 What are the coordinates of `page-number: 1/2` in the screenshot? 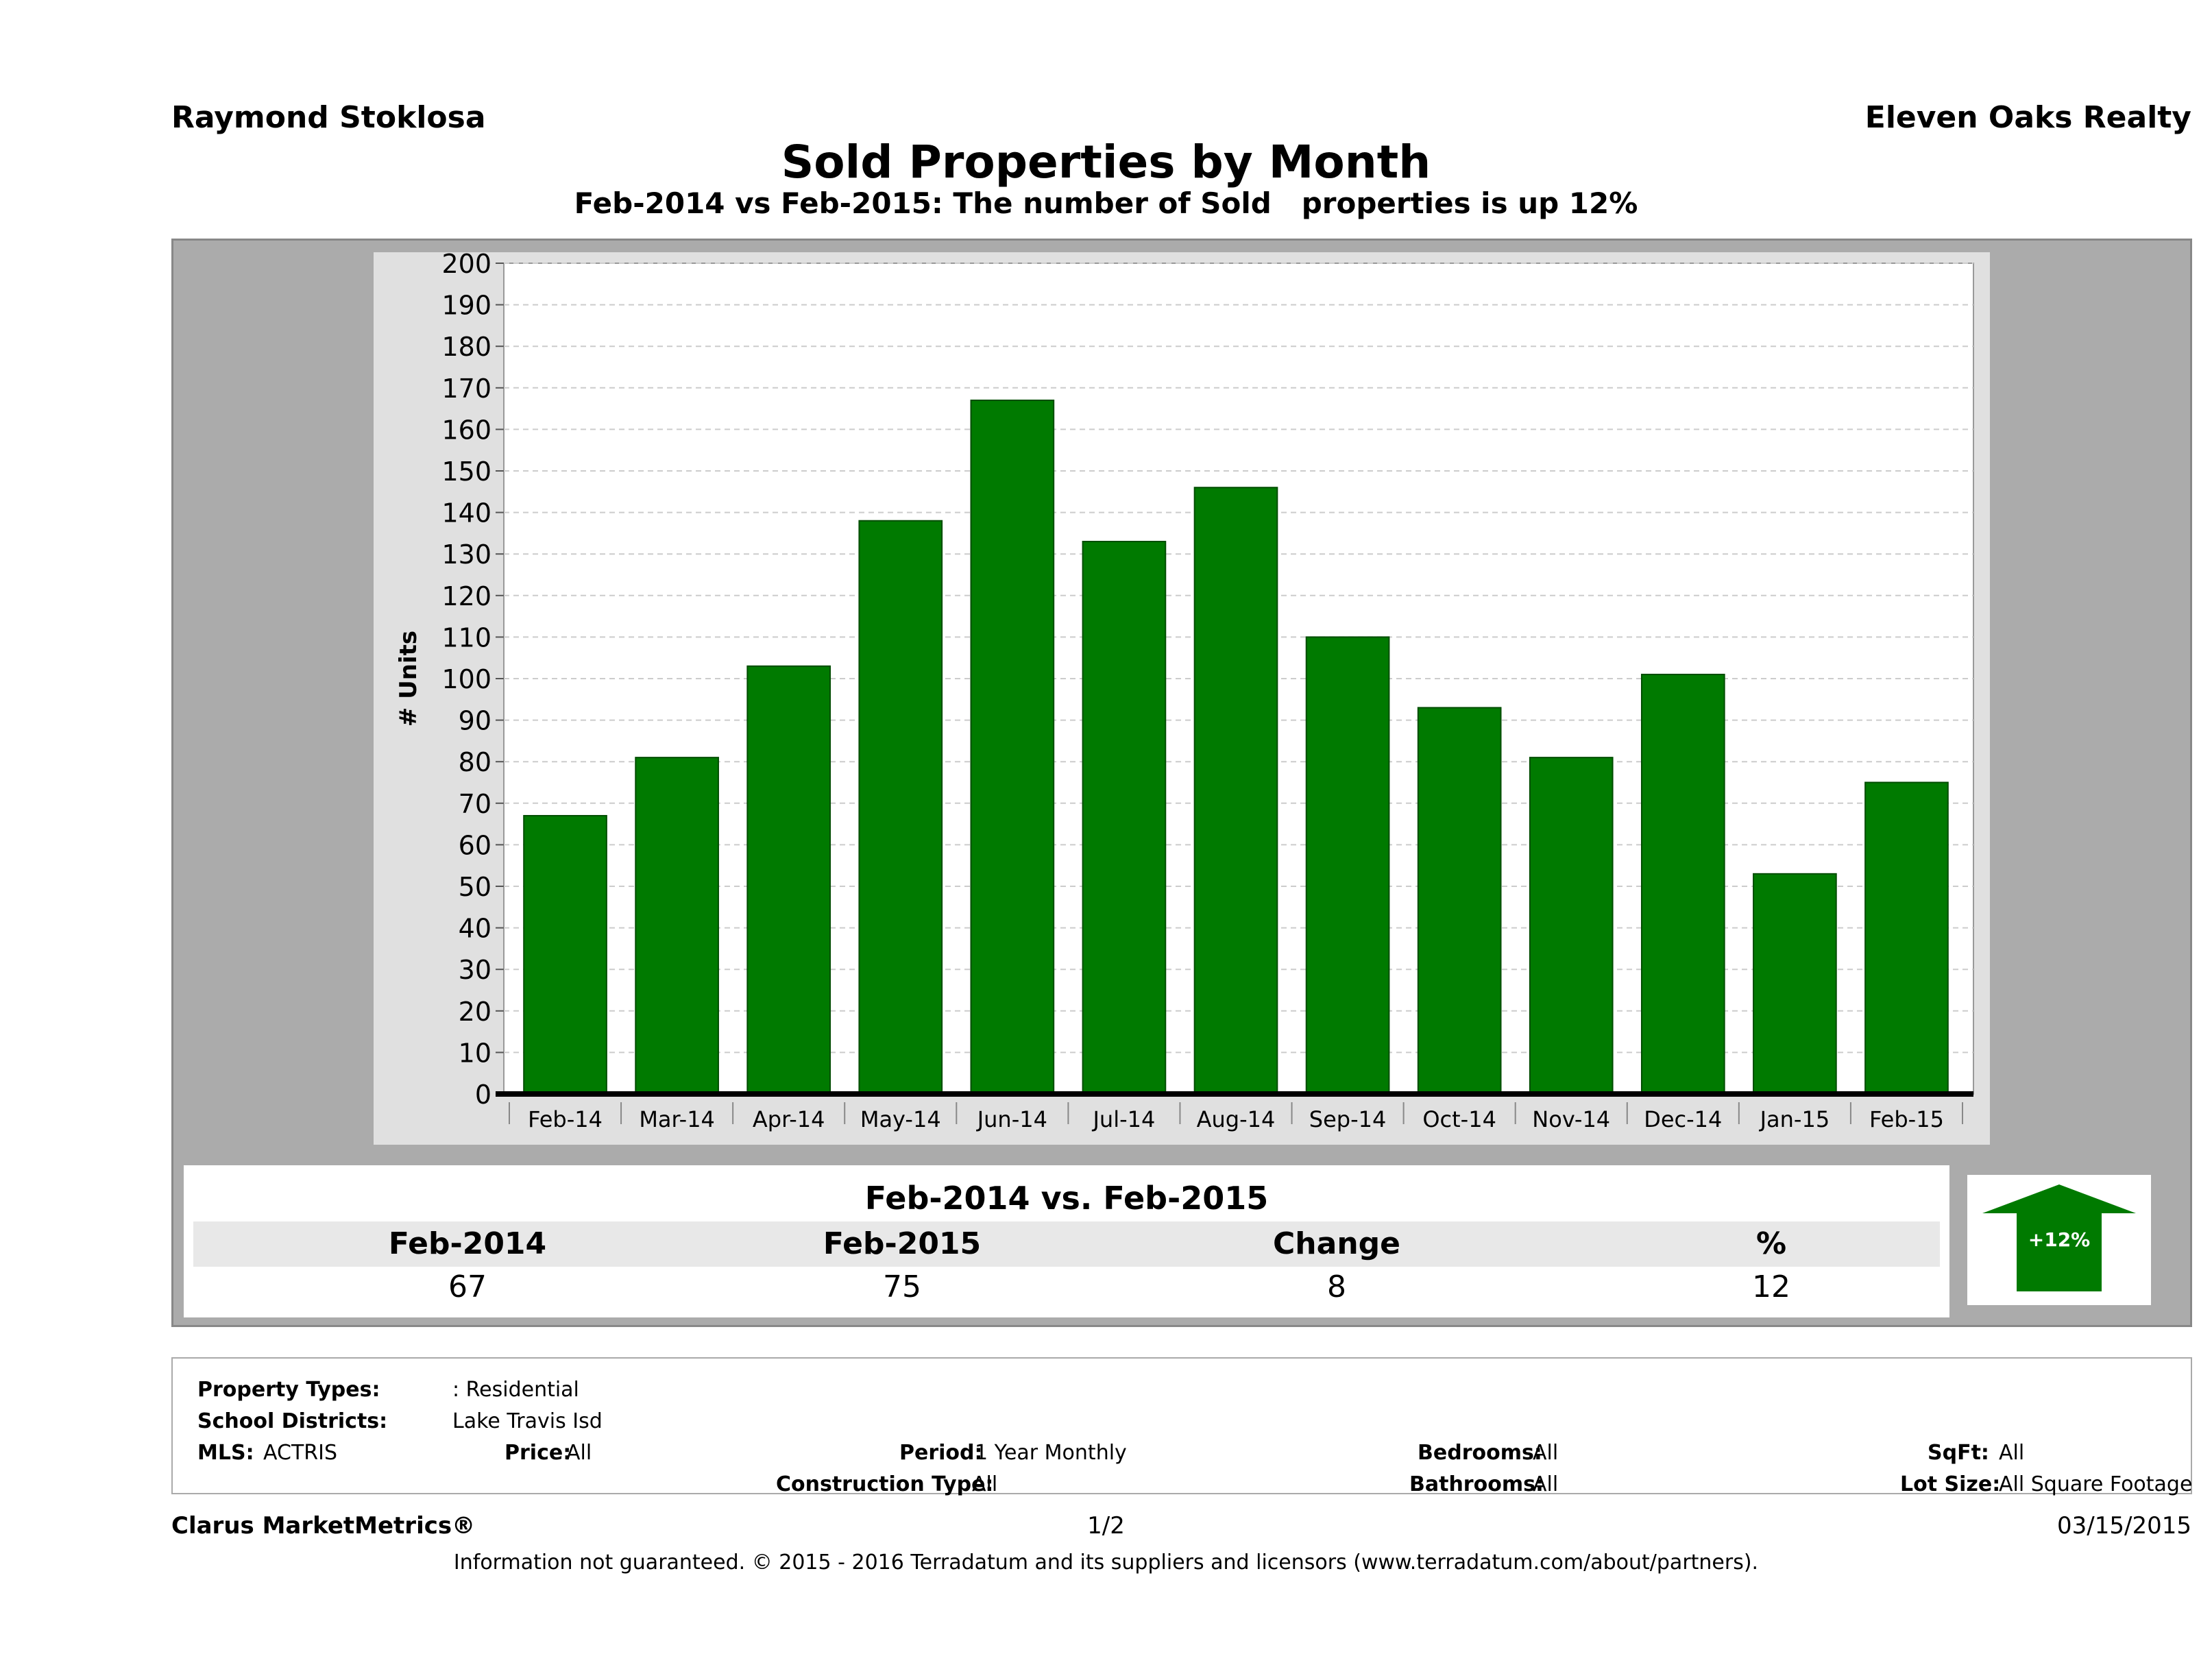 It's located at (1106, 1526).